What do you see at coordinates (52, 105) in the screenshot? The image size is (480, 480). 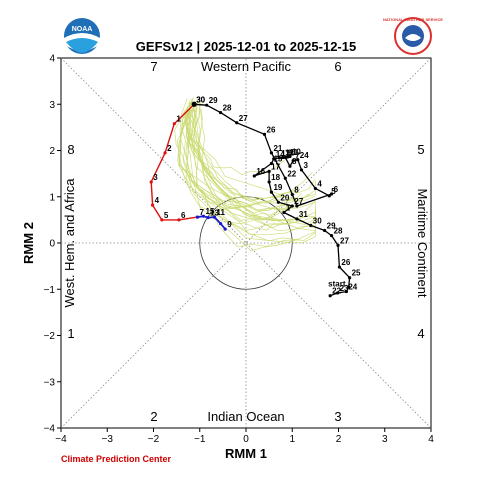 I see `y-tick-label: 3` at bounding box center [52, 105].